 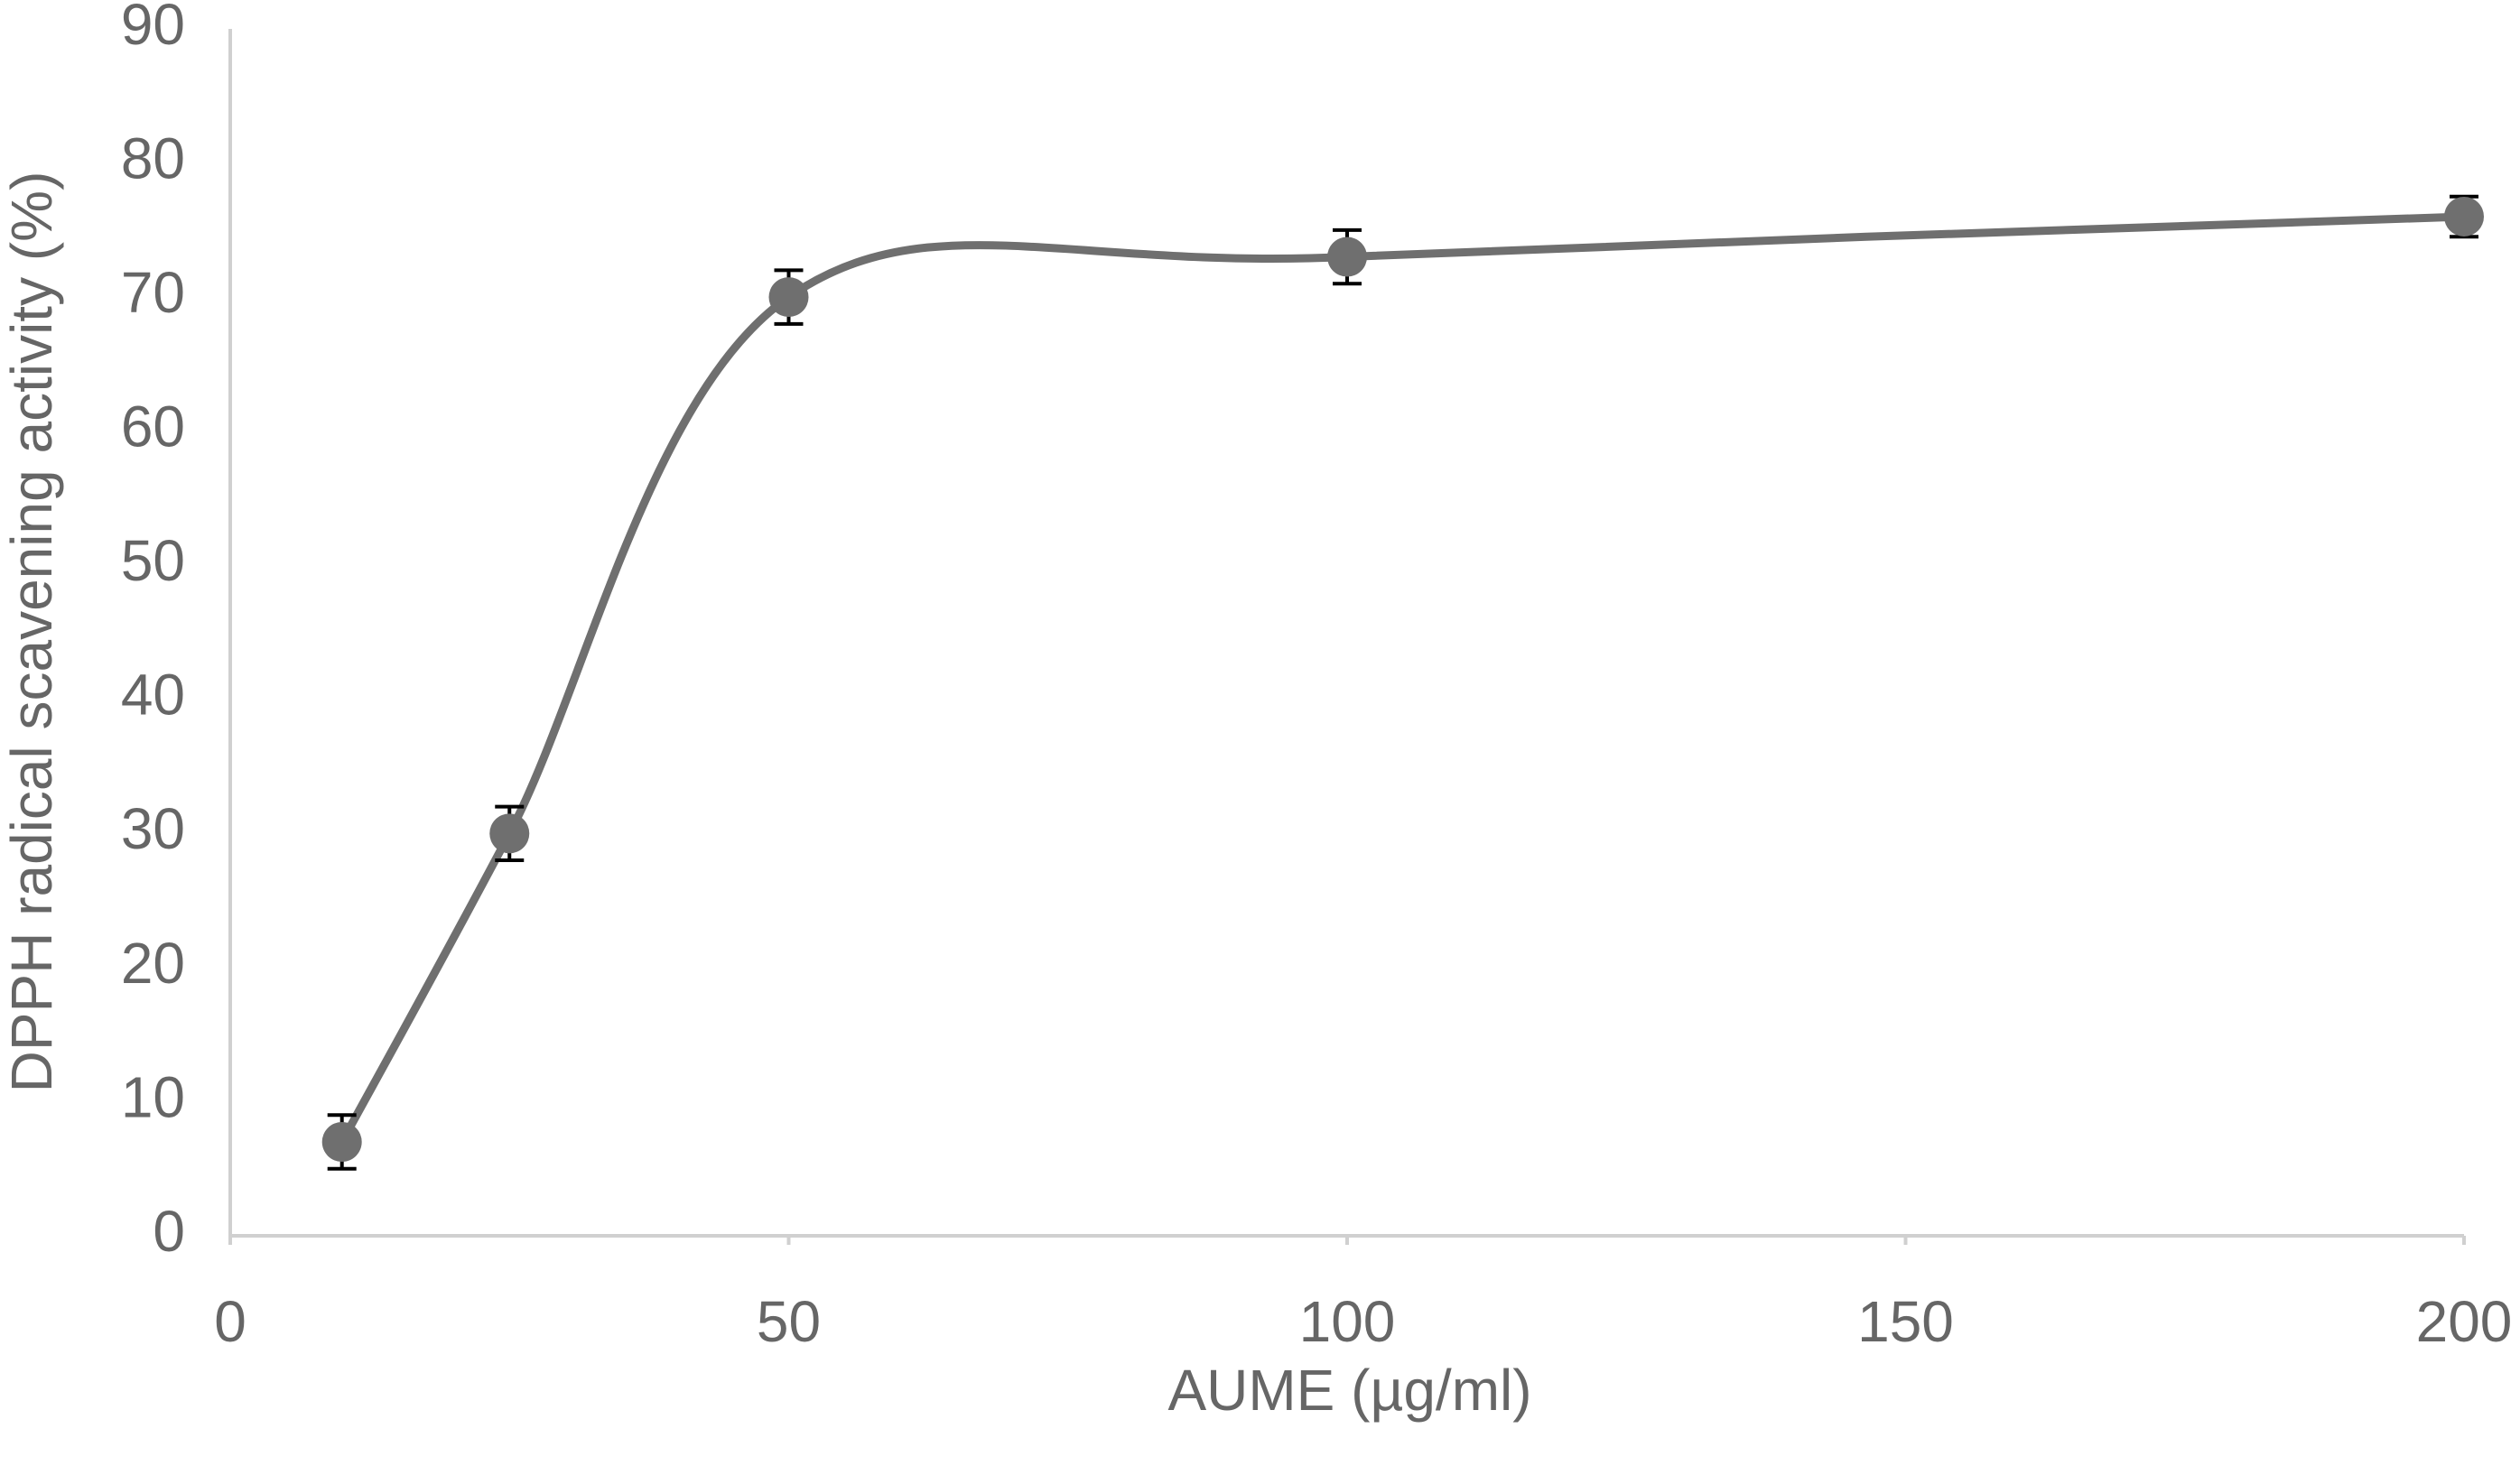 I want to click on y-tick-label: 30, so click(x=153, y=828).